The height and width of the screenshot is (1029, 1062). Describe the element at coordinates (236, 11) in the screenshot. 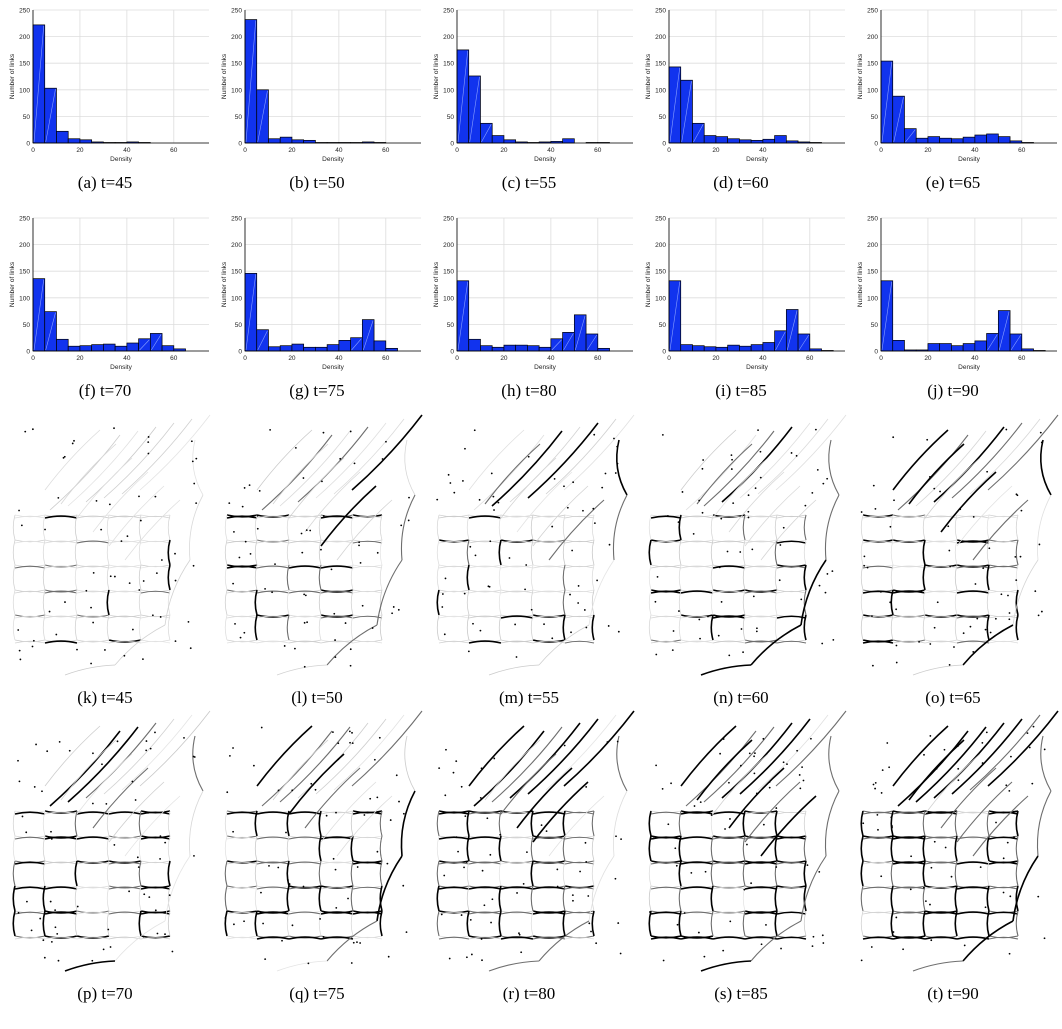

I see `y-tick-label: 250` at that location.